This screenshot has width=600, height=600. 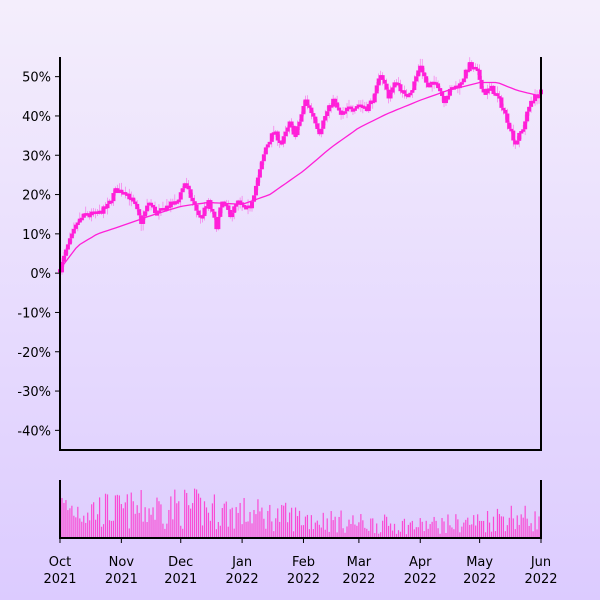 What do you see at coordinates (479, 562) in the screenshot?
I see `x-tick-month: May` at bounding box center [479, 562].